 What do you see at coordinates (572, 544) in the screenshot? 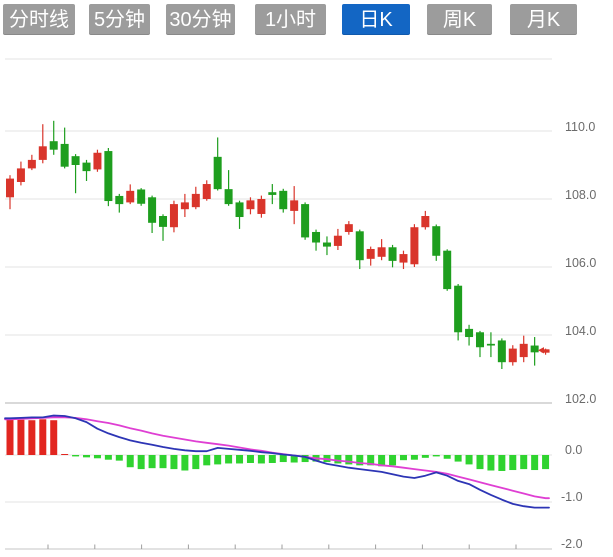
I see `macd-tick-label: -2.0` at bounding box center [572, 544].